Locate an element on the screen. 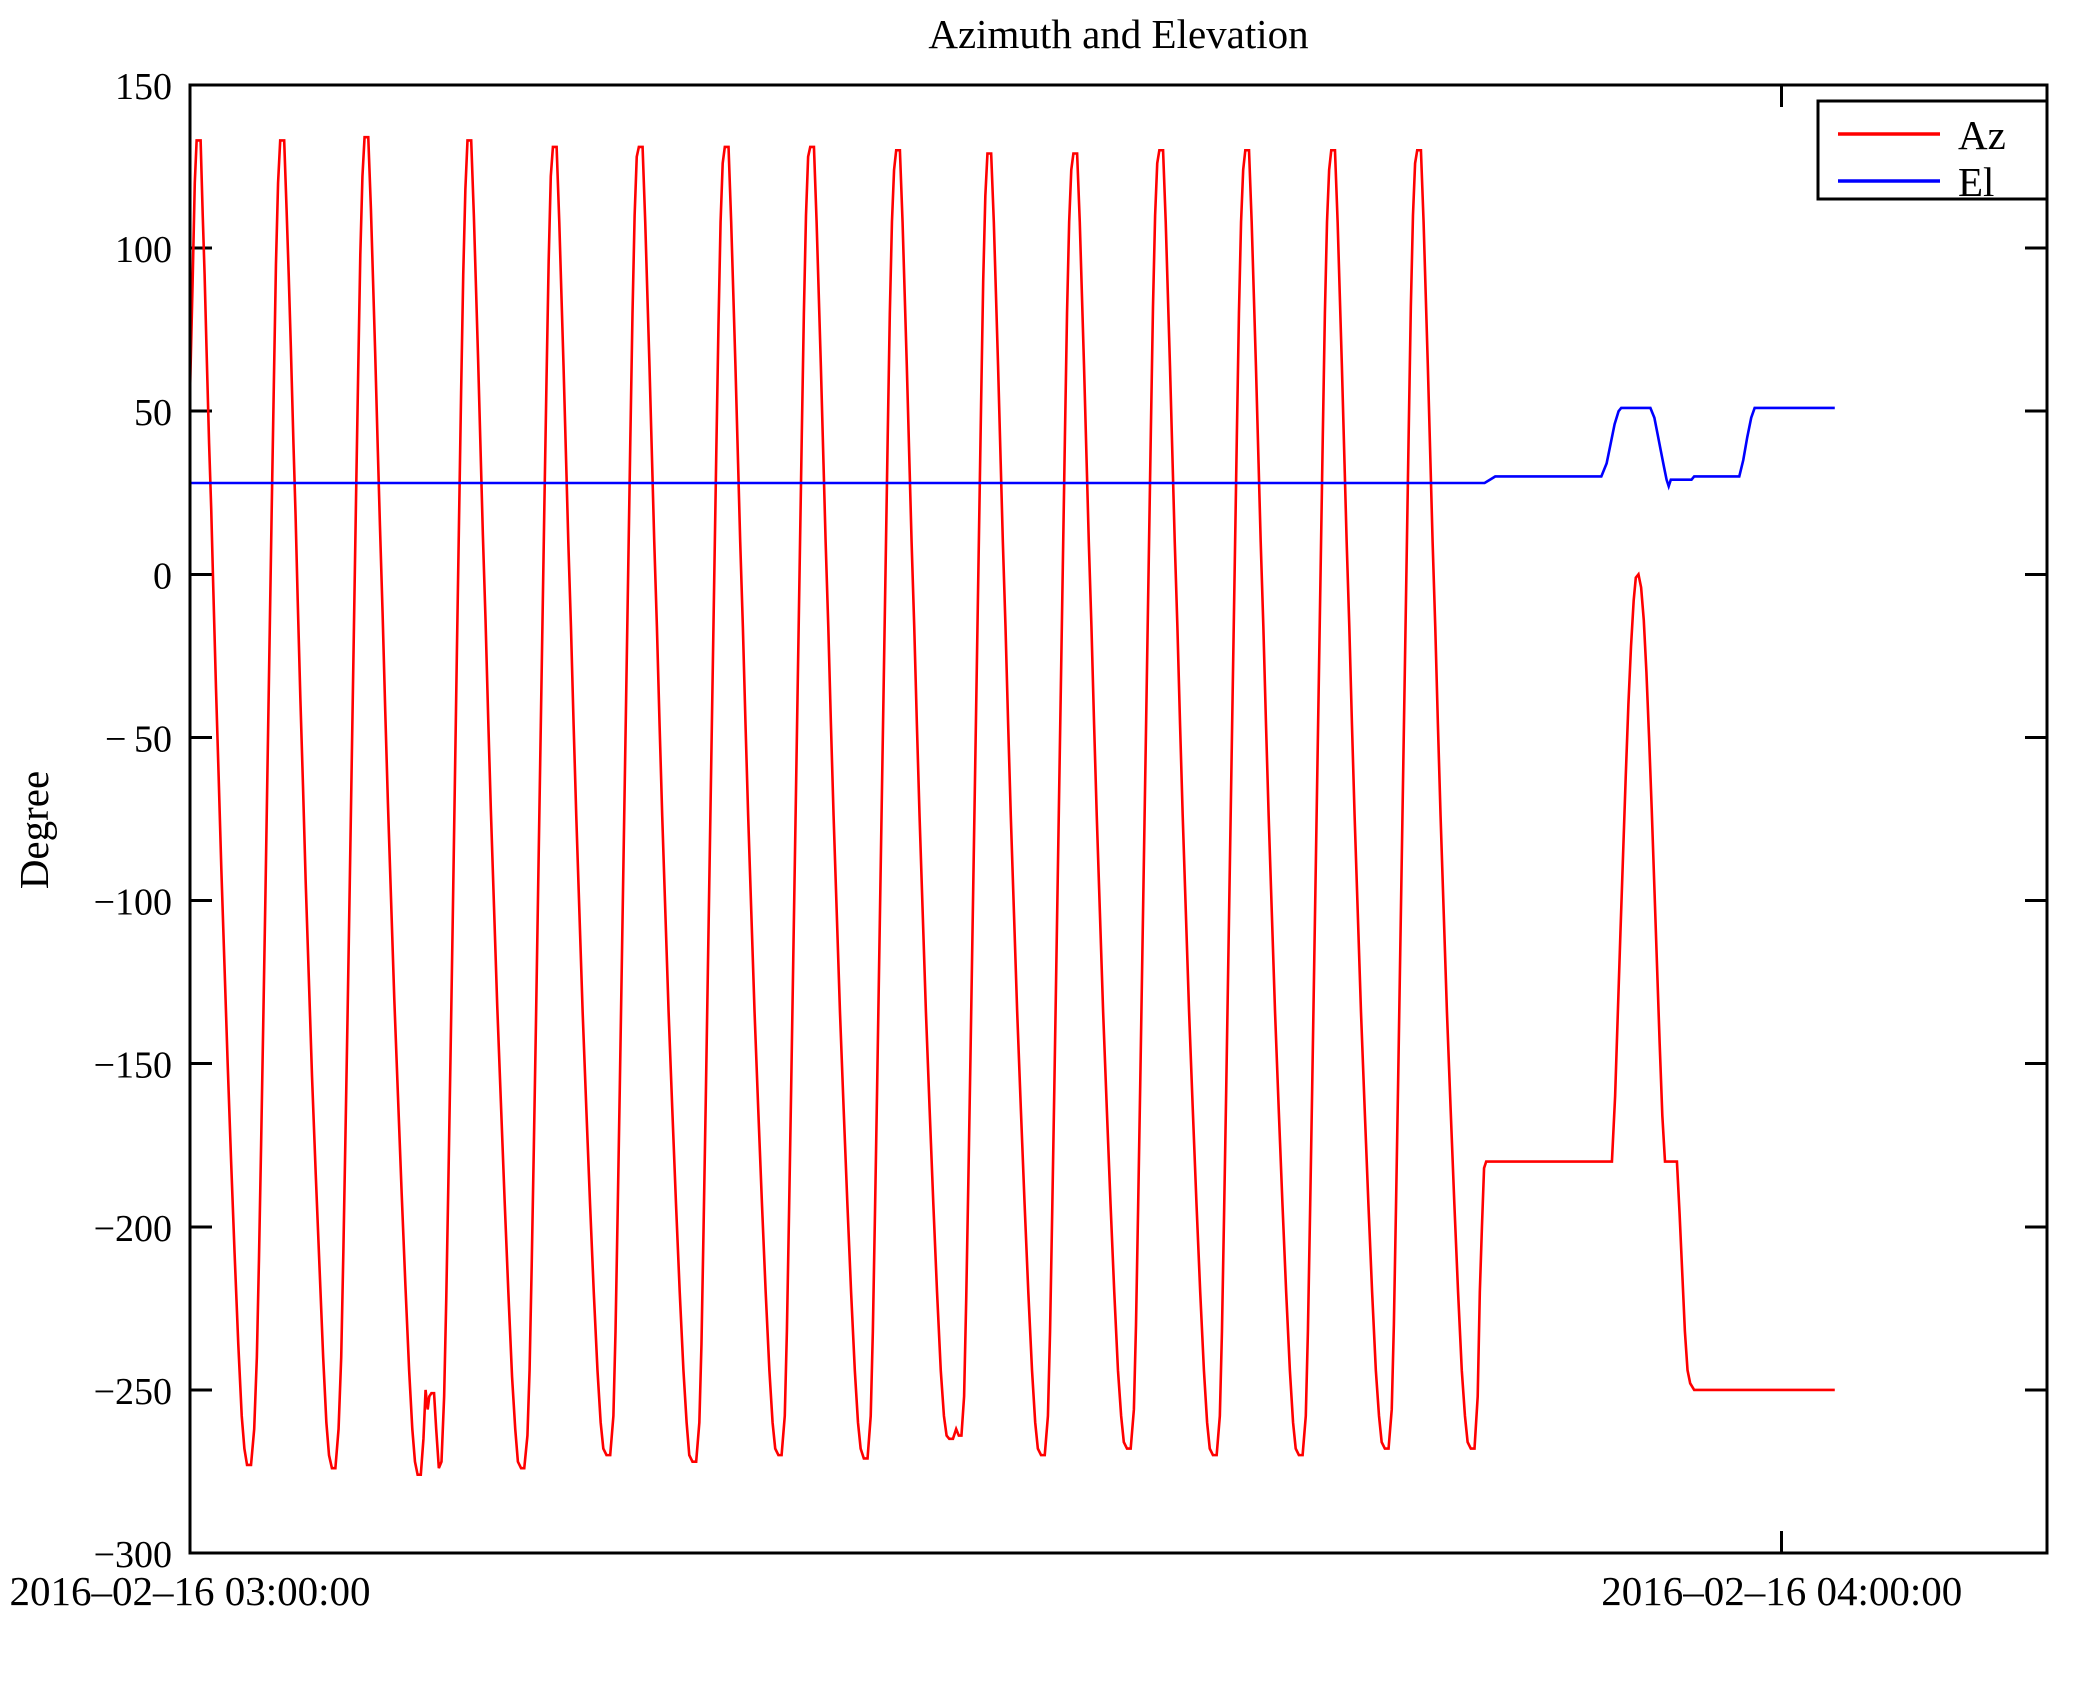 The width and height of the screenshot is (2075, 1683). y-tick-label: −100 is located at coordinates (133, 903).